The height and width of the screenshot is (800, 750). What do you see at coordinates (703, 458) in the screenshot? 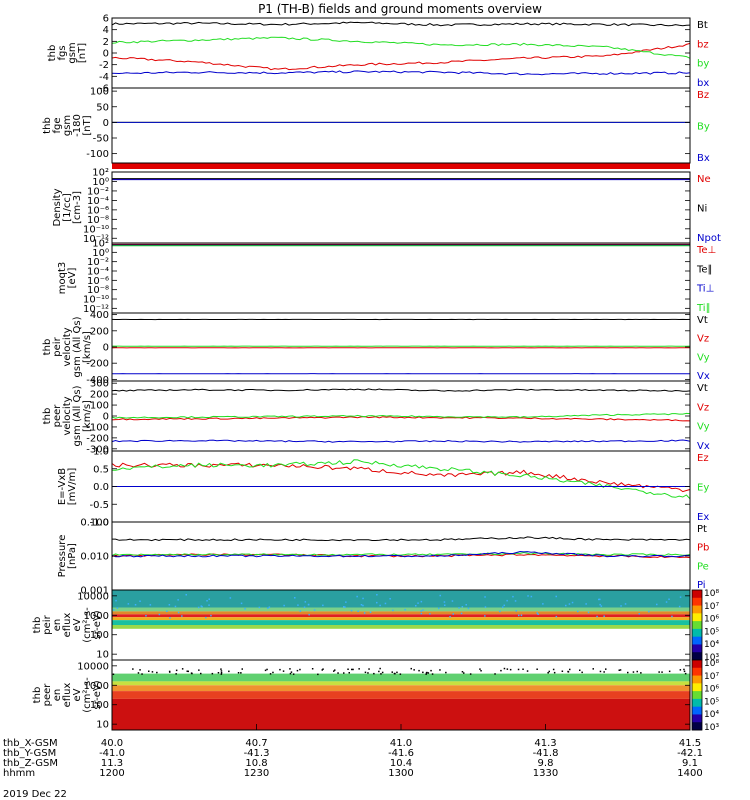
I see `legend-Ez: Ez` at bounding box center [703, 458].